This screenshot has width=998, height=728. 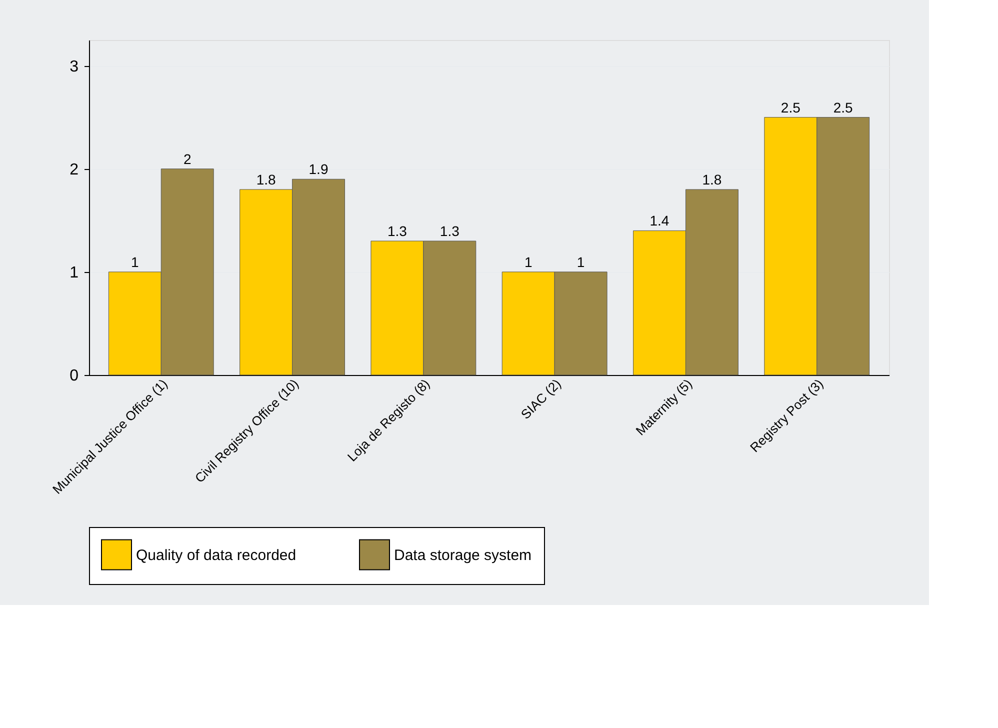 I want to click on legend-label: Quality of data recorded, so click(x=216, y=555).